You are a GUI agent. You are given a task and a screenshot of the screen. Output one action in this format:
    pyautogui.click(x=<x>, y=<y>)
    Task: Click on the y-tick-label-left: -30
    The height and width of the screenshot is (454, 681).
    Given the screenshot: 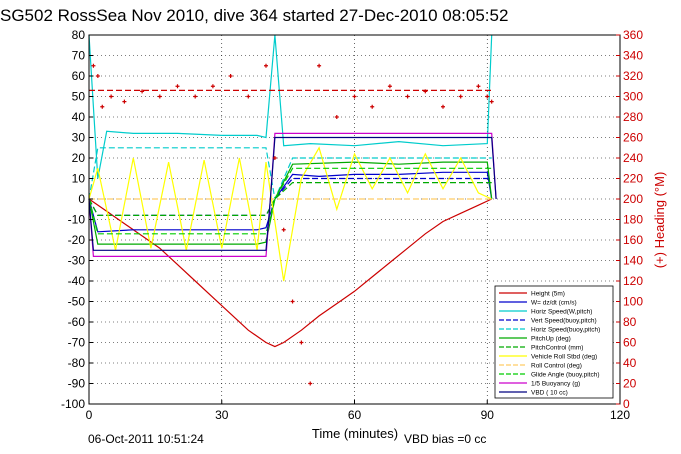 What is the action you would take?
    pyautogui.click(x=77, y=261)
    